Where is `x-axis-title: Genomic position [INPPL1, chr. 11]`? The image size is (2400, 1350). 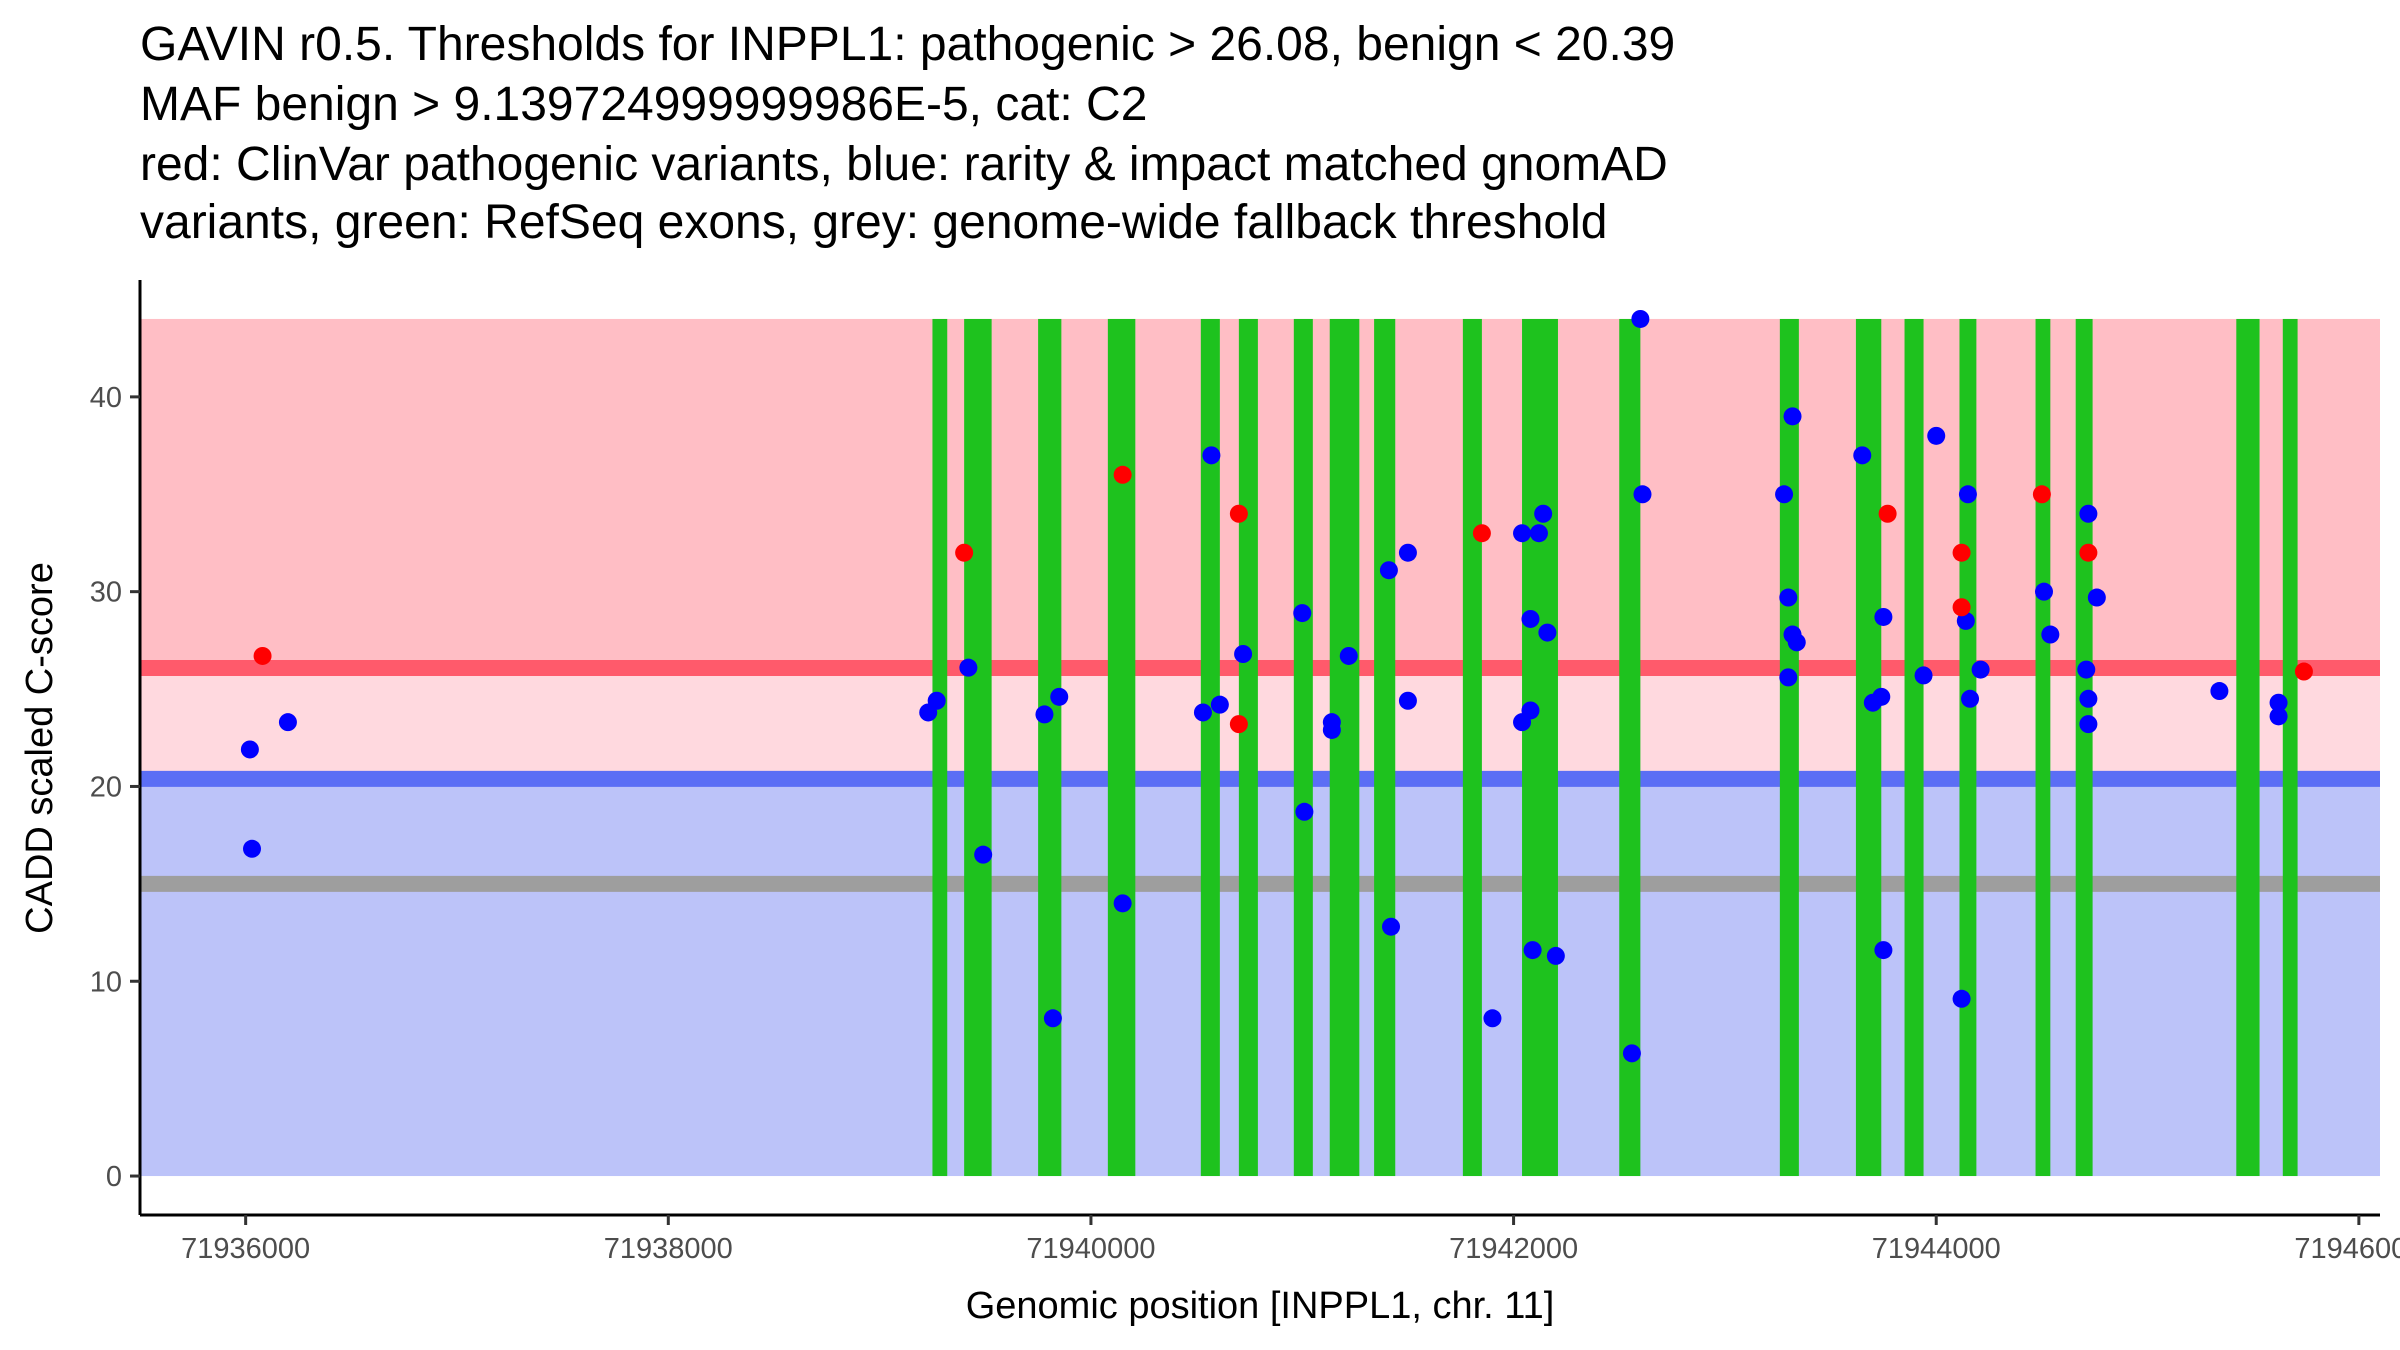
x-axis-title: Genomic position [INPPL1, chr. 11] is located at coordinates (1260, 1306).